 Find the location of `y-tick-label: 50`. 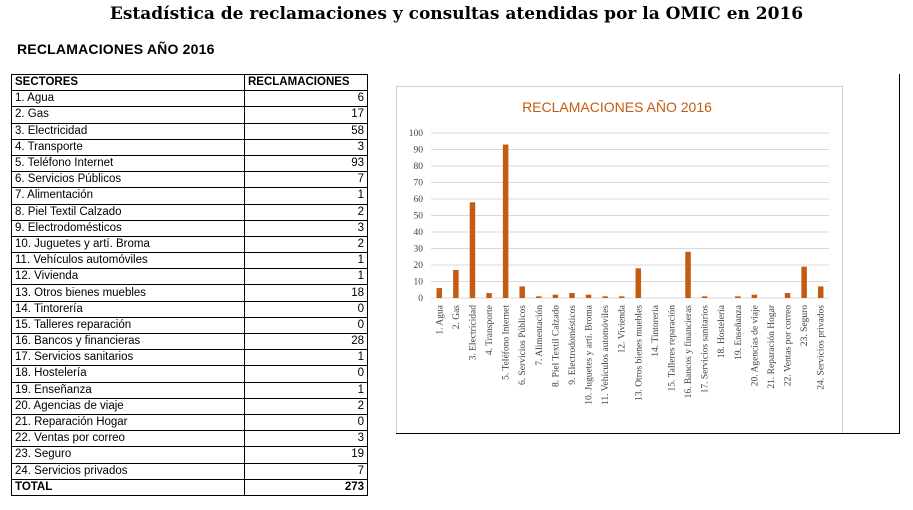

y-tick-label: 50 is located at coordinates (419, 217).